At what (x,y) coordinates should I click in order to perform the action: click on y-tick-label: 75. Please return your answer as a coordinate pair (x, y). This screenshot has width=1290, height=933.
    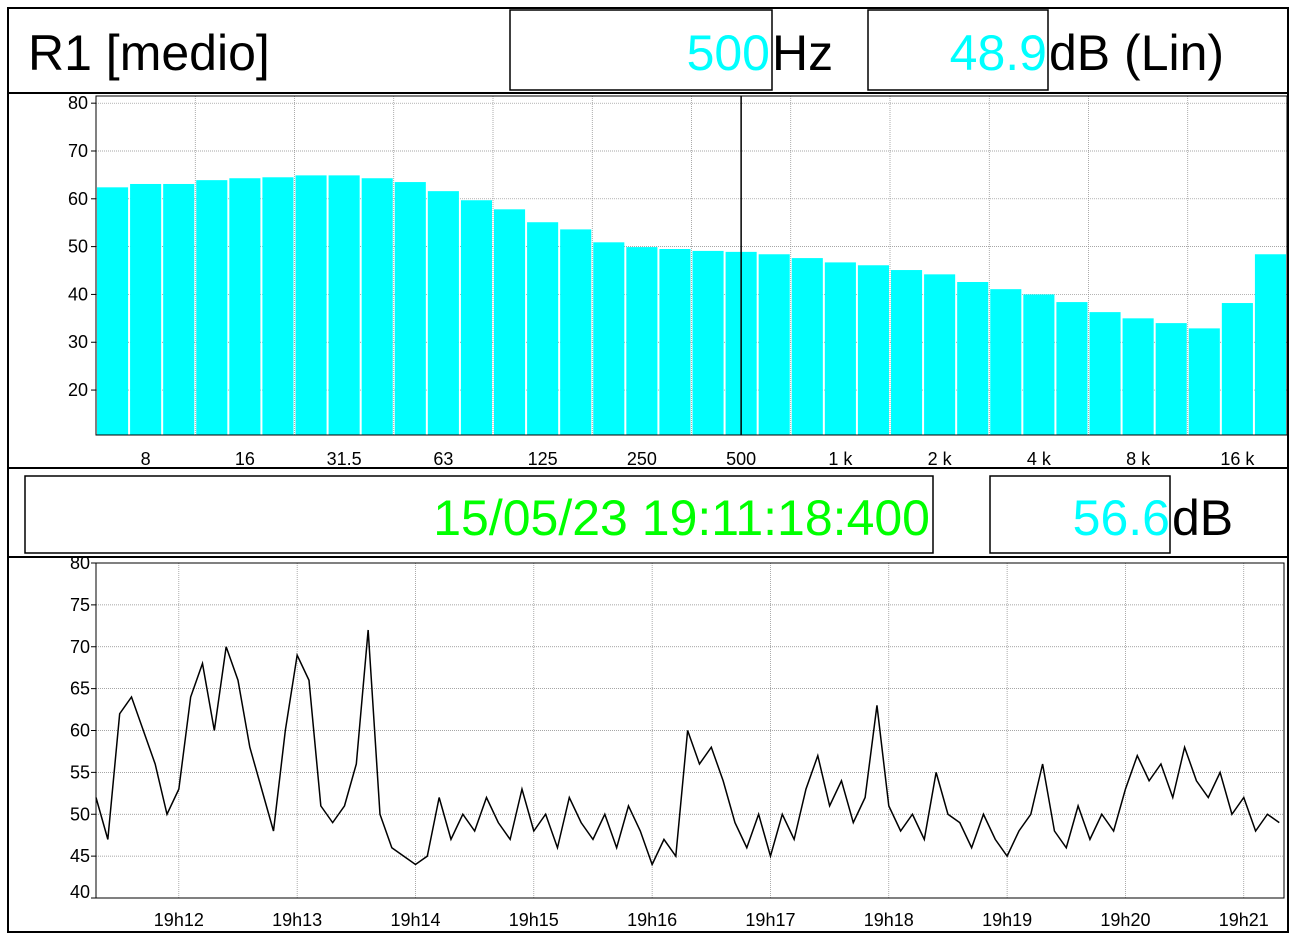
    Looking at the image, I should click on (80, 605).